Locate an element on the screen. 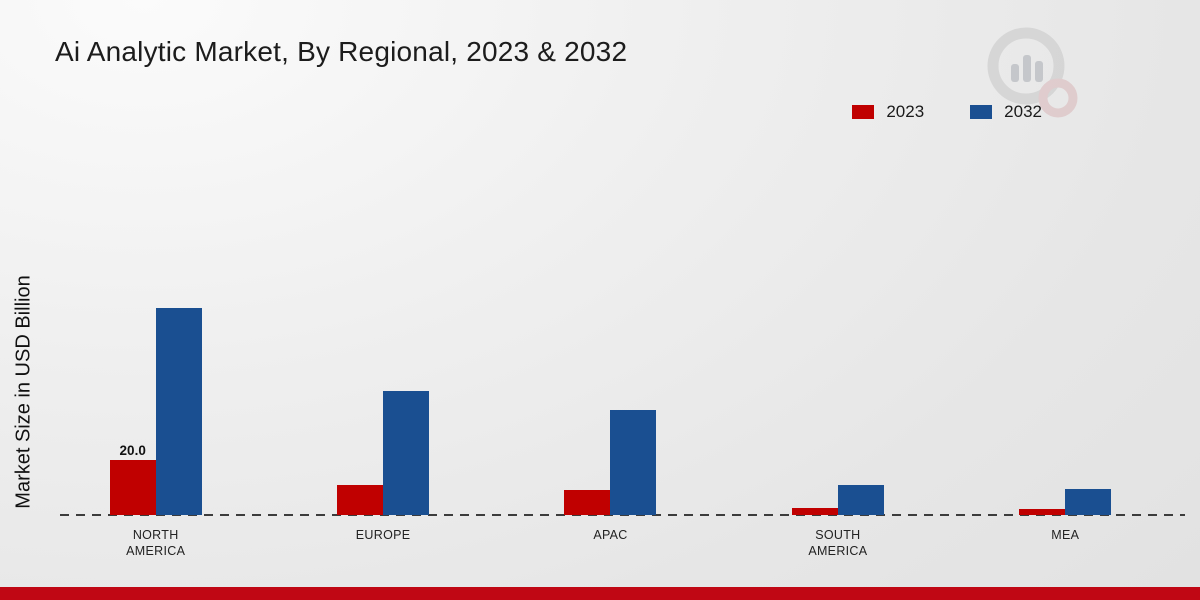 The height and width of the screenshot is (600, 1200). legend-label-2032: 2032 is located at coordinates (1023, 111).